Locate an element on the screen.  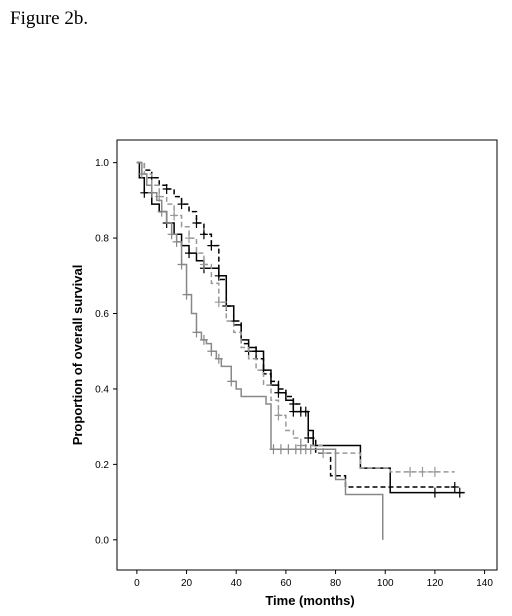
x-tick-label: 120 is located at coordinates (435, 583).